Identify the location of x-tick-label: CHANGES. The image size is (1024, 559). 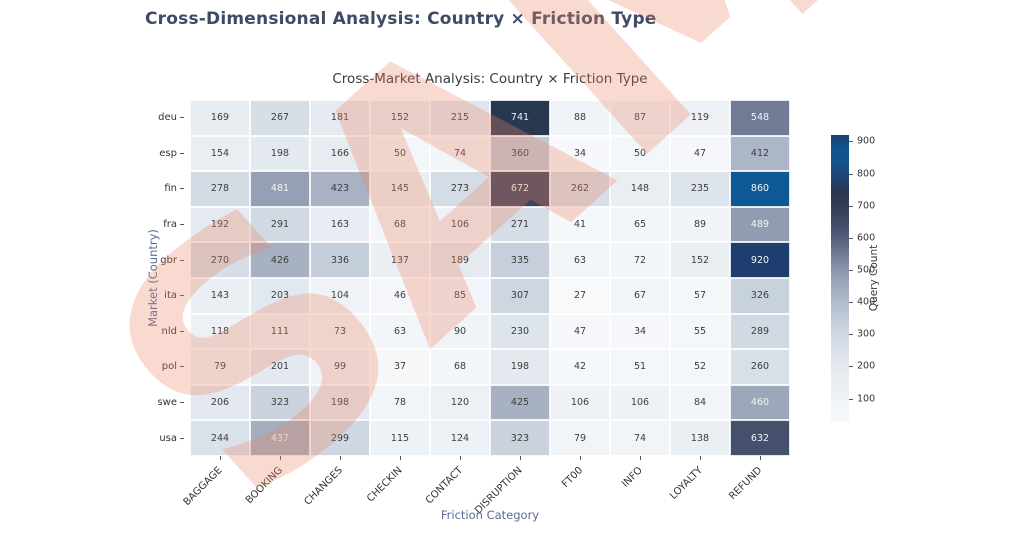
(323, 486).